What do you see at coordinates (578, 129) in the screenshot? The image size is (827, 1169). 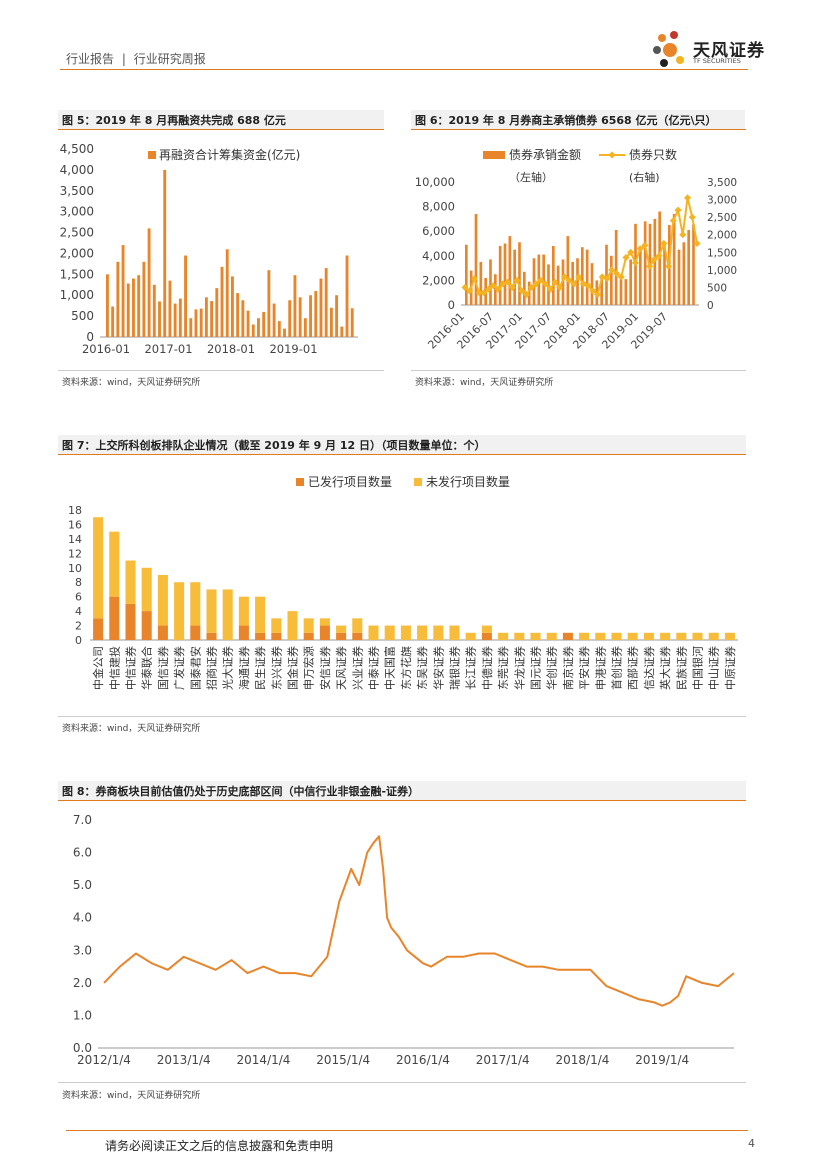 I see `fig6-caption-rule` at bounding box center [578, 129].